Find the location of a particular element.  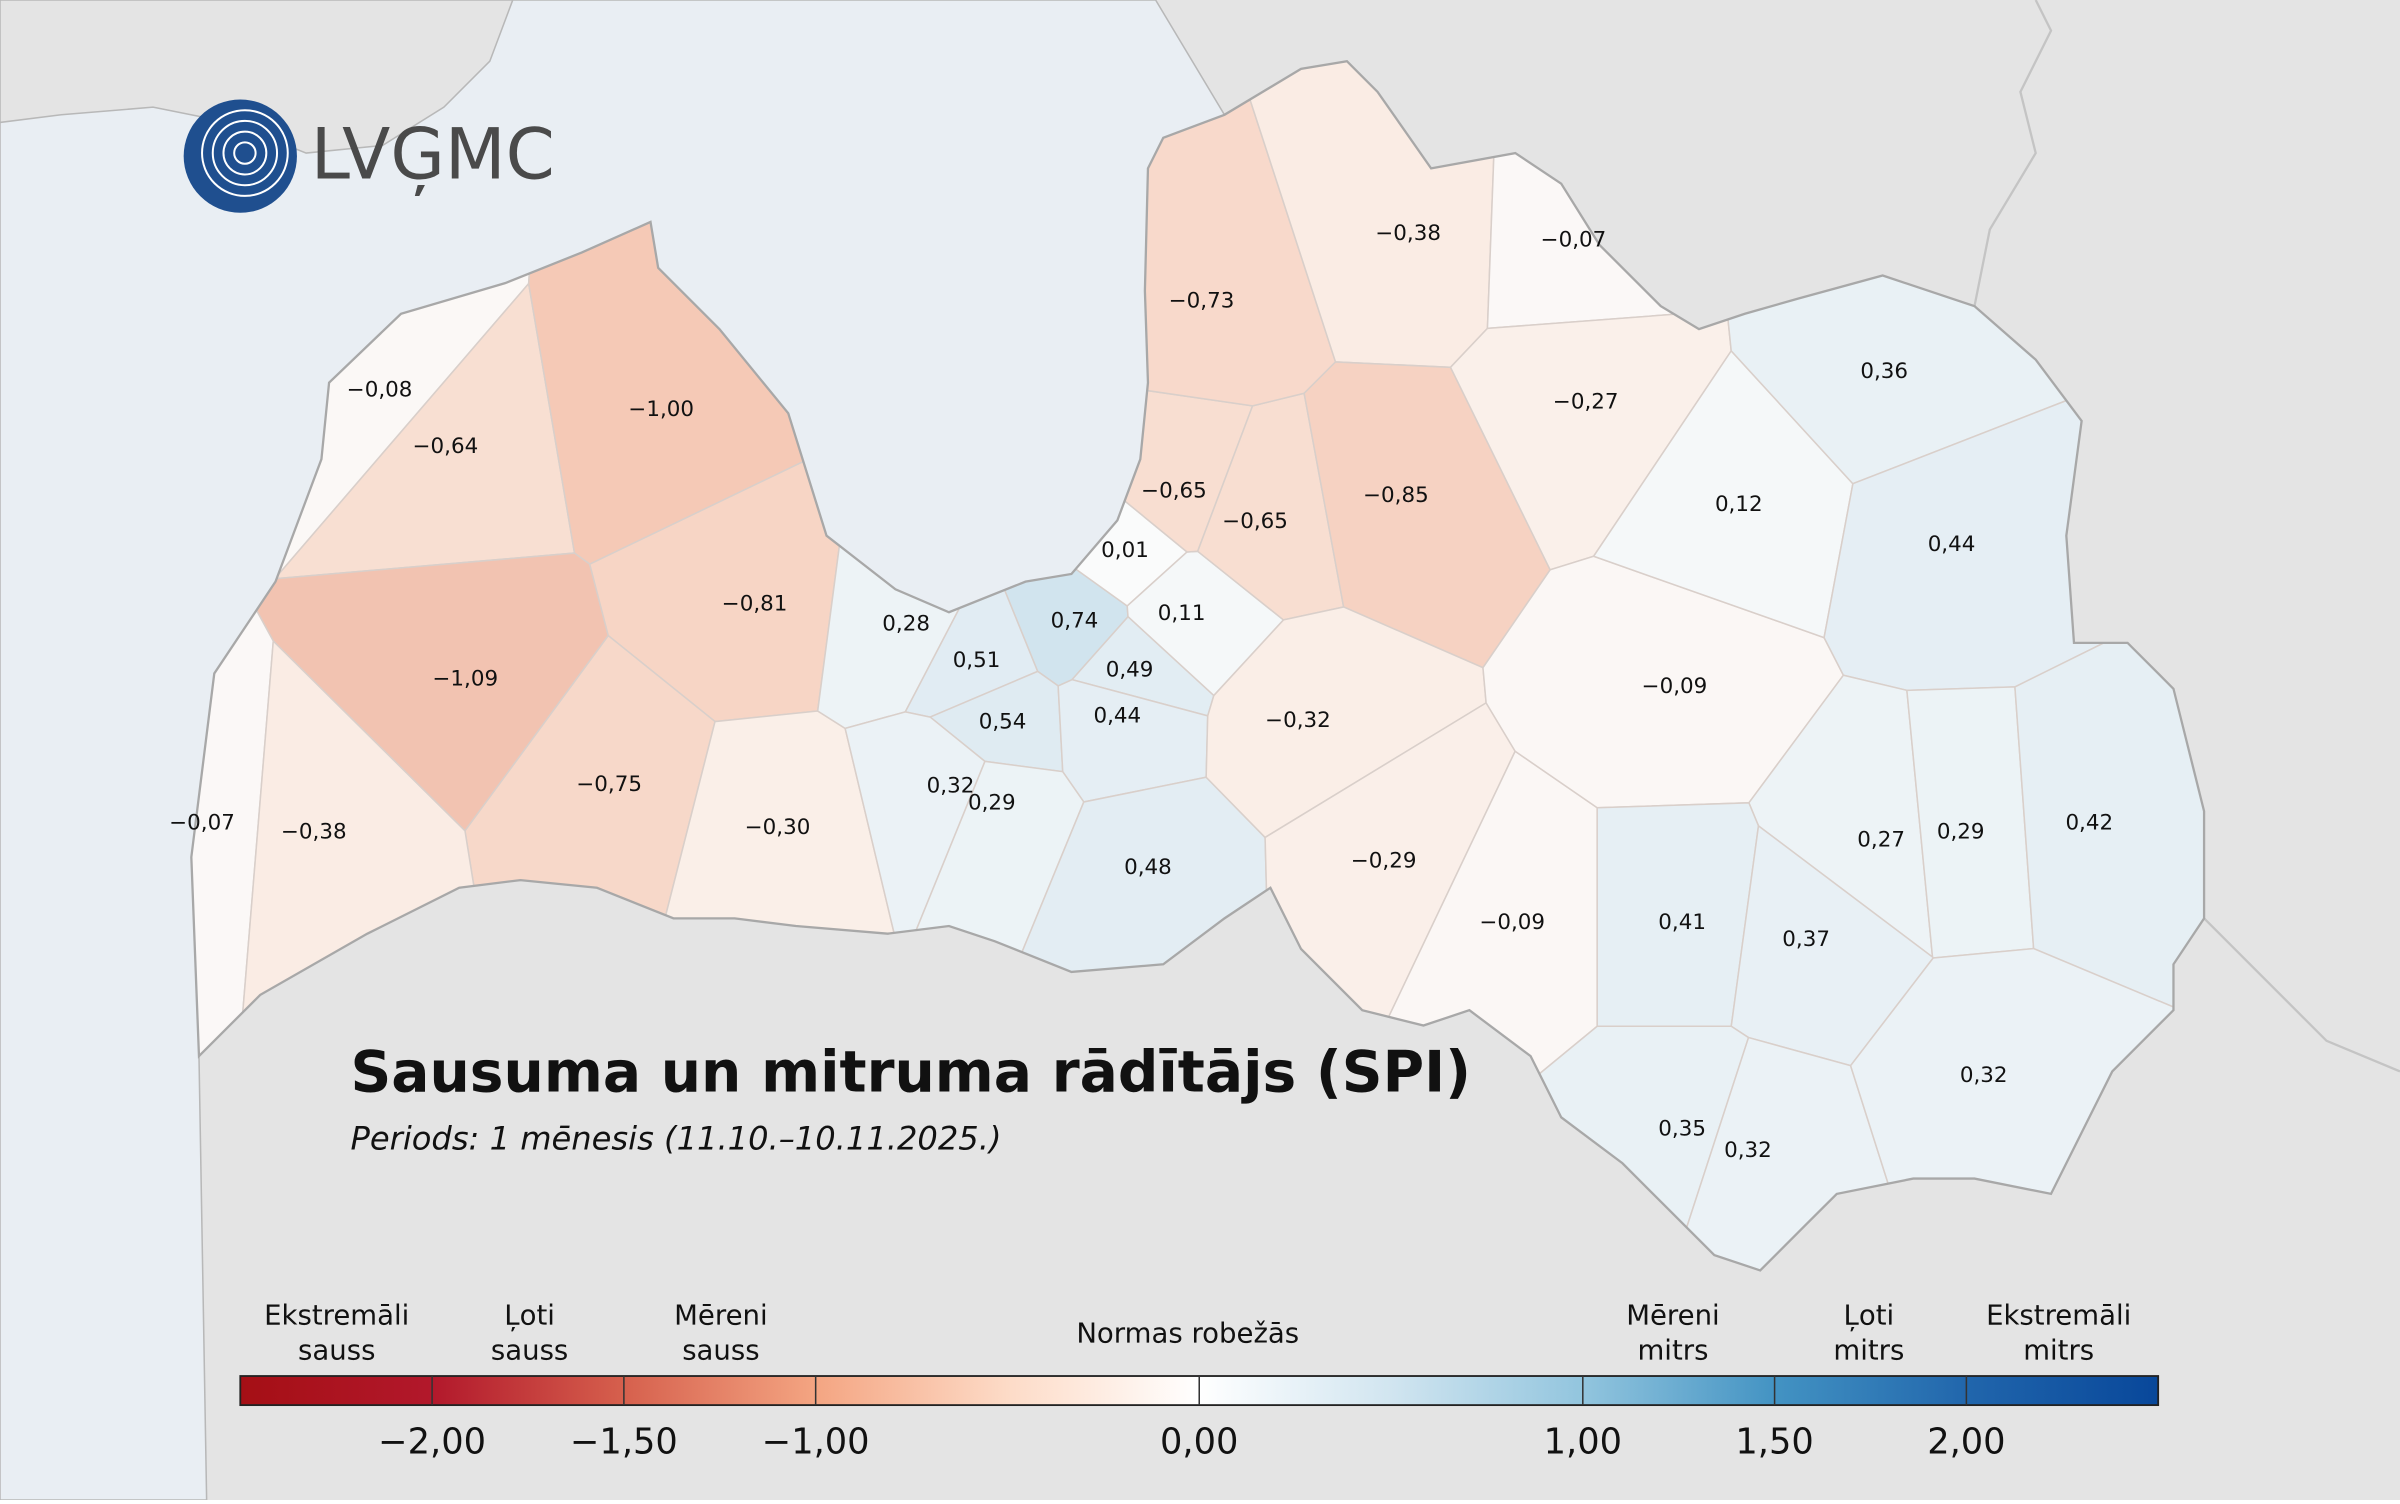

region-label: −0,27 is located at coordinates (1586, 402).